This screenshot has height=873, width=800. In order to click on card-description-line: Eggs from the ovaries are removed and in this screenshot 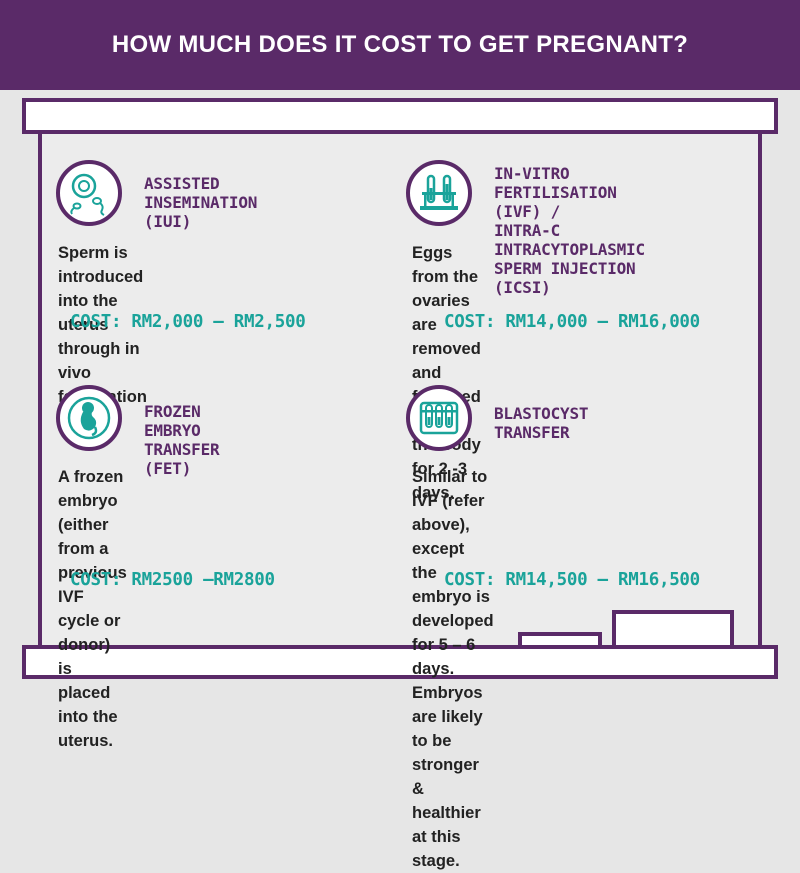, I will do `click(446, 313)`.